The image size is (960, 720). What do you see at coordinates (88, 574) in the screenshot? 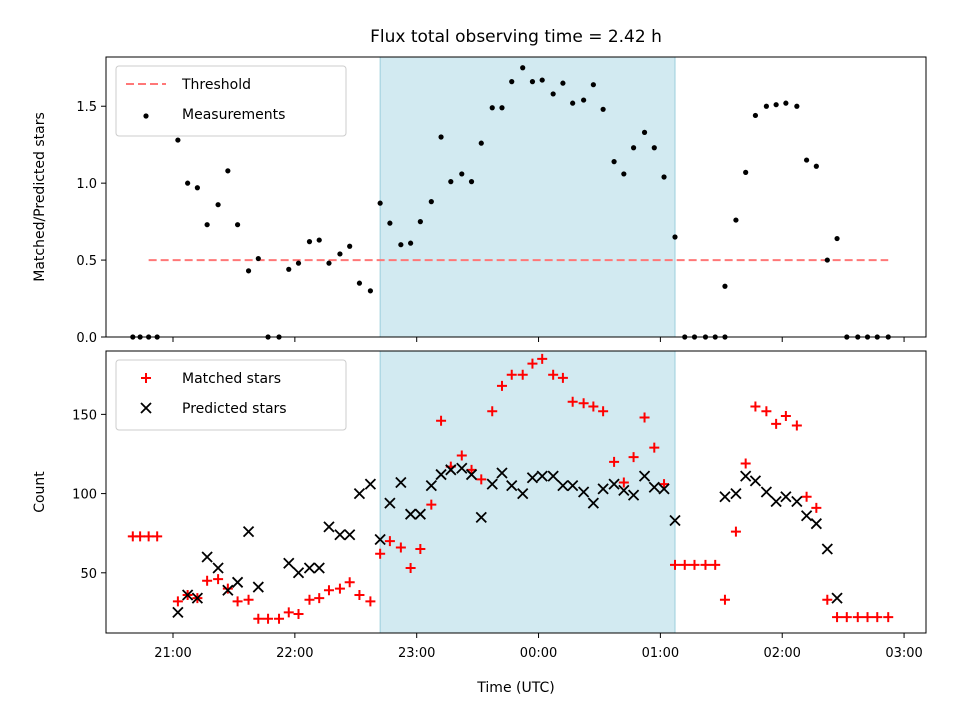
I see `bottom-y-tick-label: 50` at bounding box center [88, 574].